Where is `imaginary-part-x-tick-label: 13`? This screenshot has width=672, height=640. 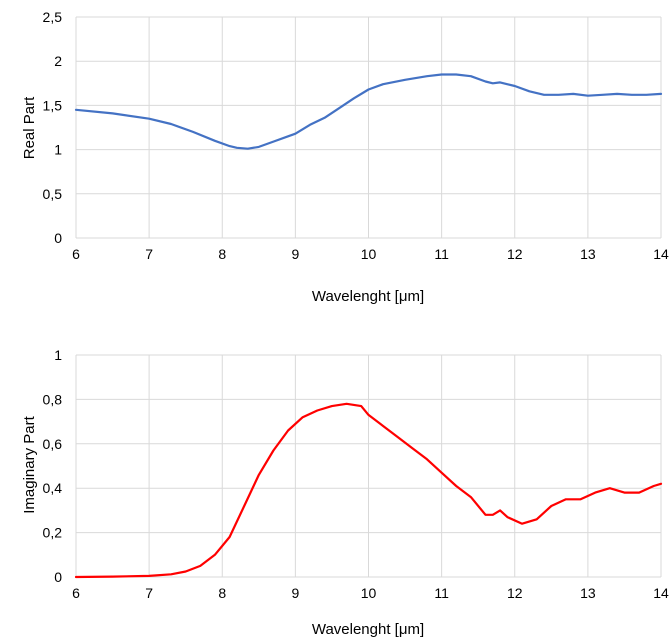 imaginary-part-x-tick-label: 13 is located at coordinates (588, 593).